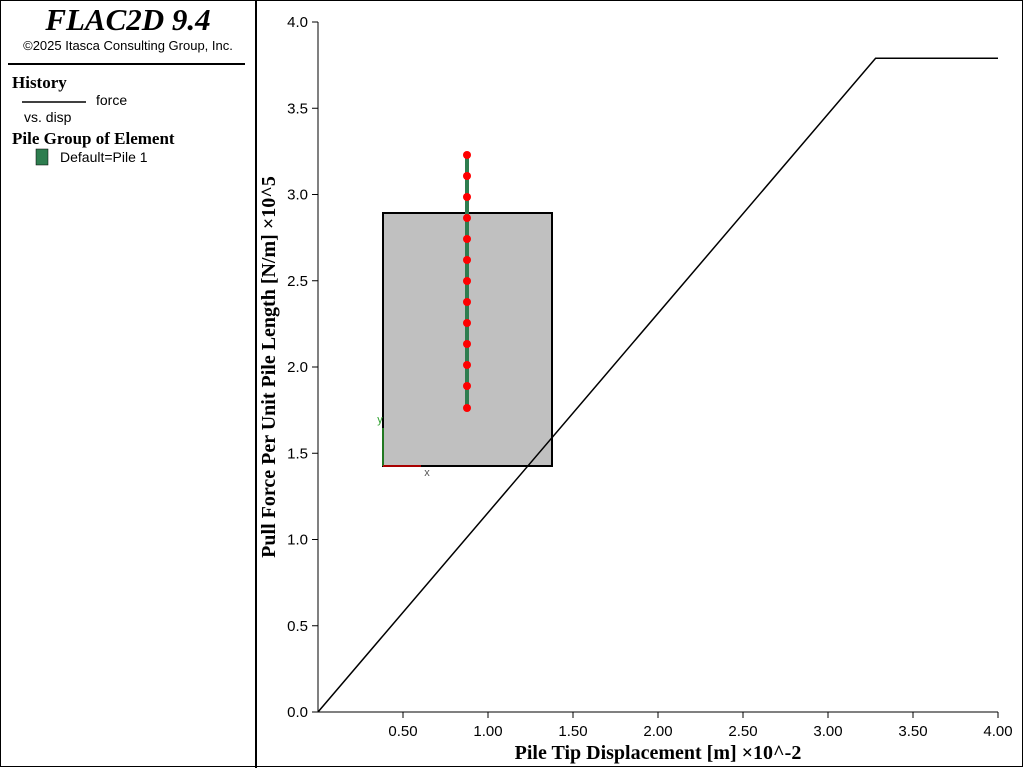  Describe the element at coordinates (380, 420) in the screenshot. I see `axis-glyph-y-label: y` at that location.